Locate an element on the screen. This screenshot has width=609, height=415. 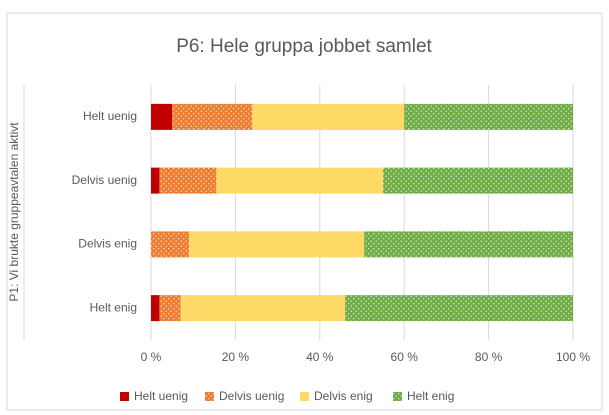
x-tick-label: 60 % is located at coordinates (405, 357).